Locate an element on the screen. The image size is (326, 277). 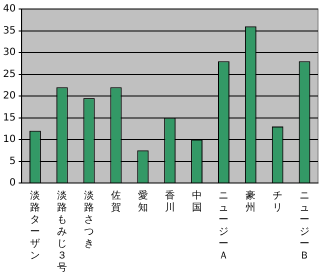
y-tick-label: 15 is located at coordinates (9, 118).